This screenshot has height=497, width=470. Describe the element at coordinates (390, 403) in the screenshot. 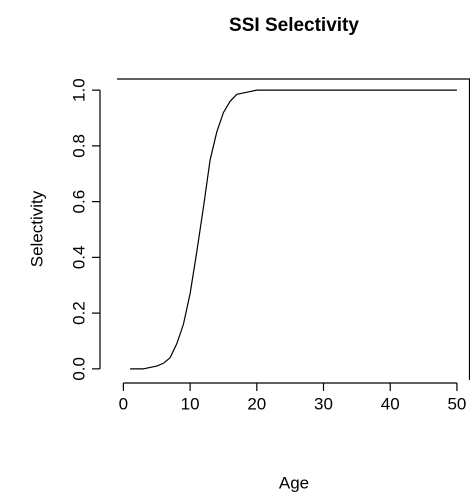

I see `x-tick-label: 40` at that location.